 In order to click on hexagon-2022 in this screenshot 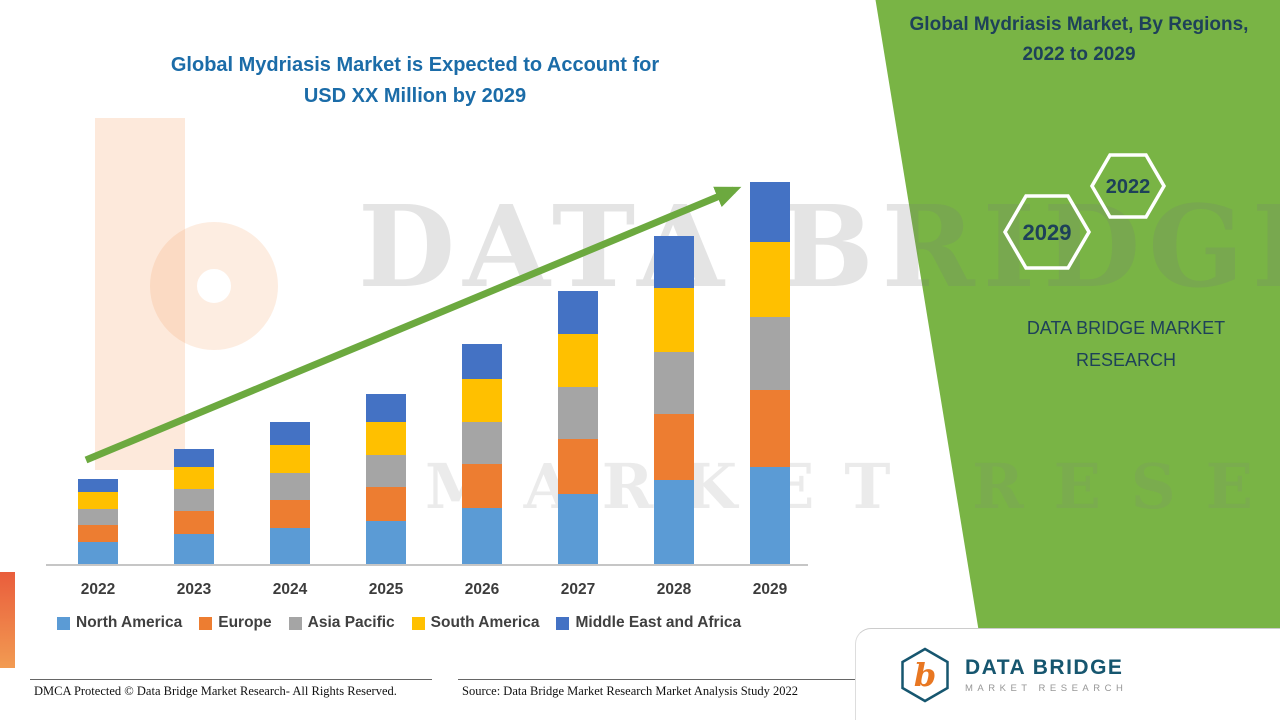, I will do `click(1128, 186)`.